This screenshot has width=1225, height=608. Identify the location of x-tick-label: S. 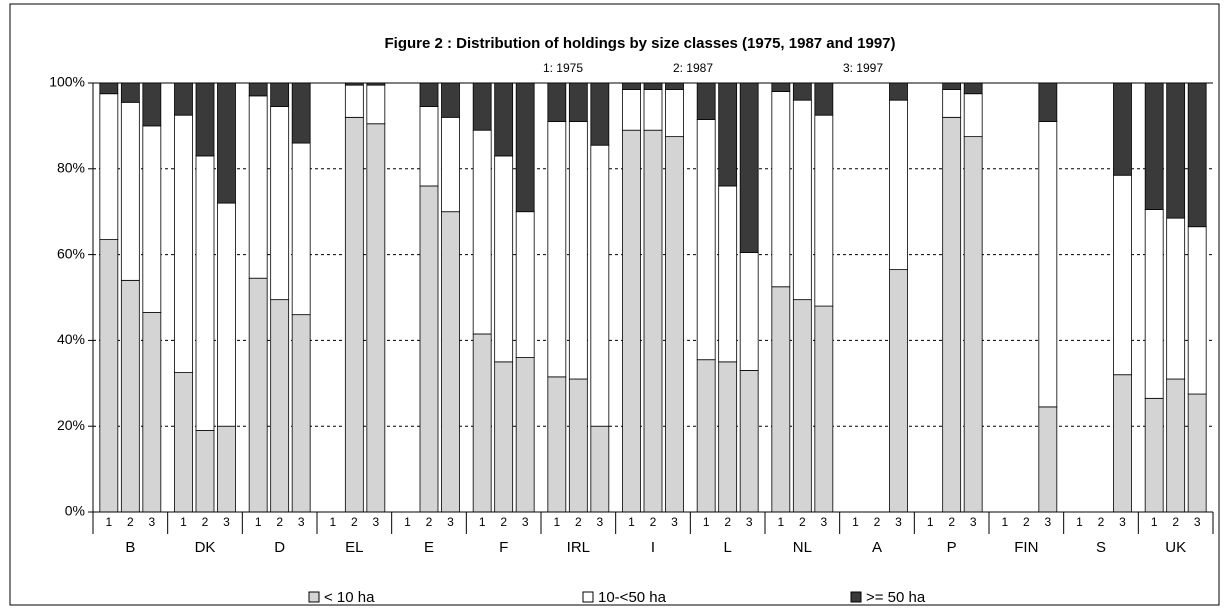
(1101, 547).